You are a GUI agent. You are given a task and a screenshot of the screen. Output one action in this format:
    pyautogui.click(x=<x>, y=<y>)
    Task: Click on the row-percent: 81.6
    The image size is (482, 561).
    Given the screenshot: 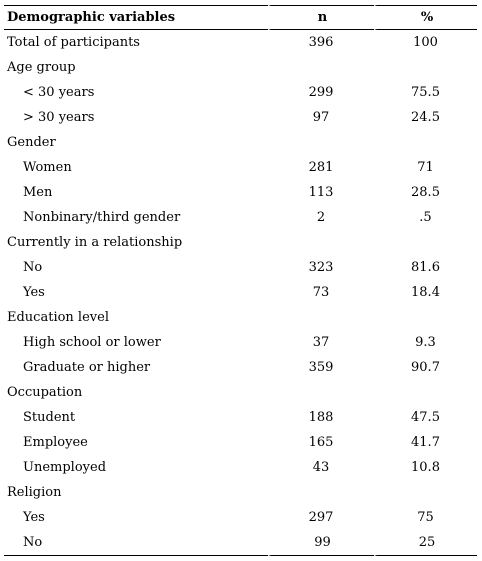 What is the action you would take?
    pyautogui.click(x=425, y=267)
    